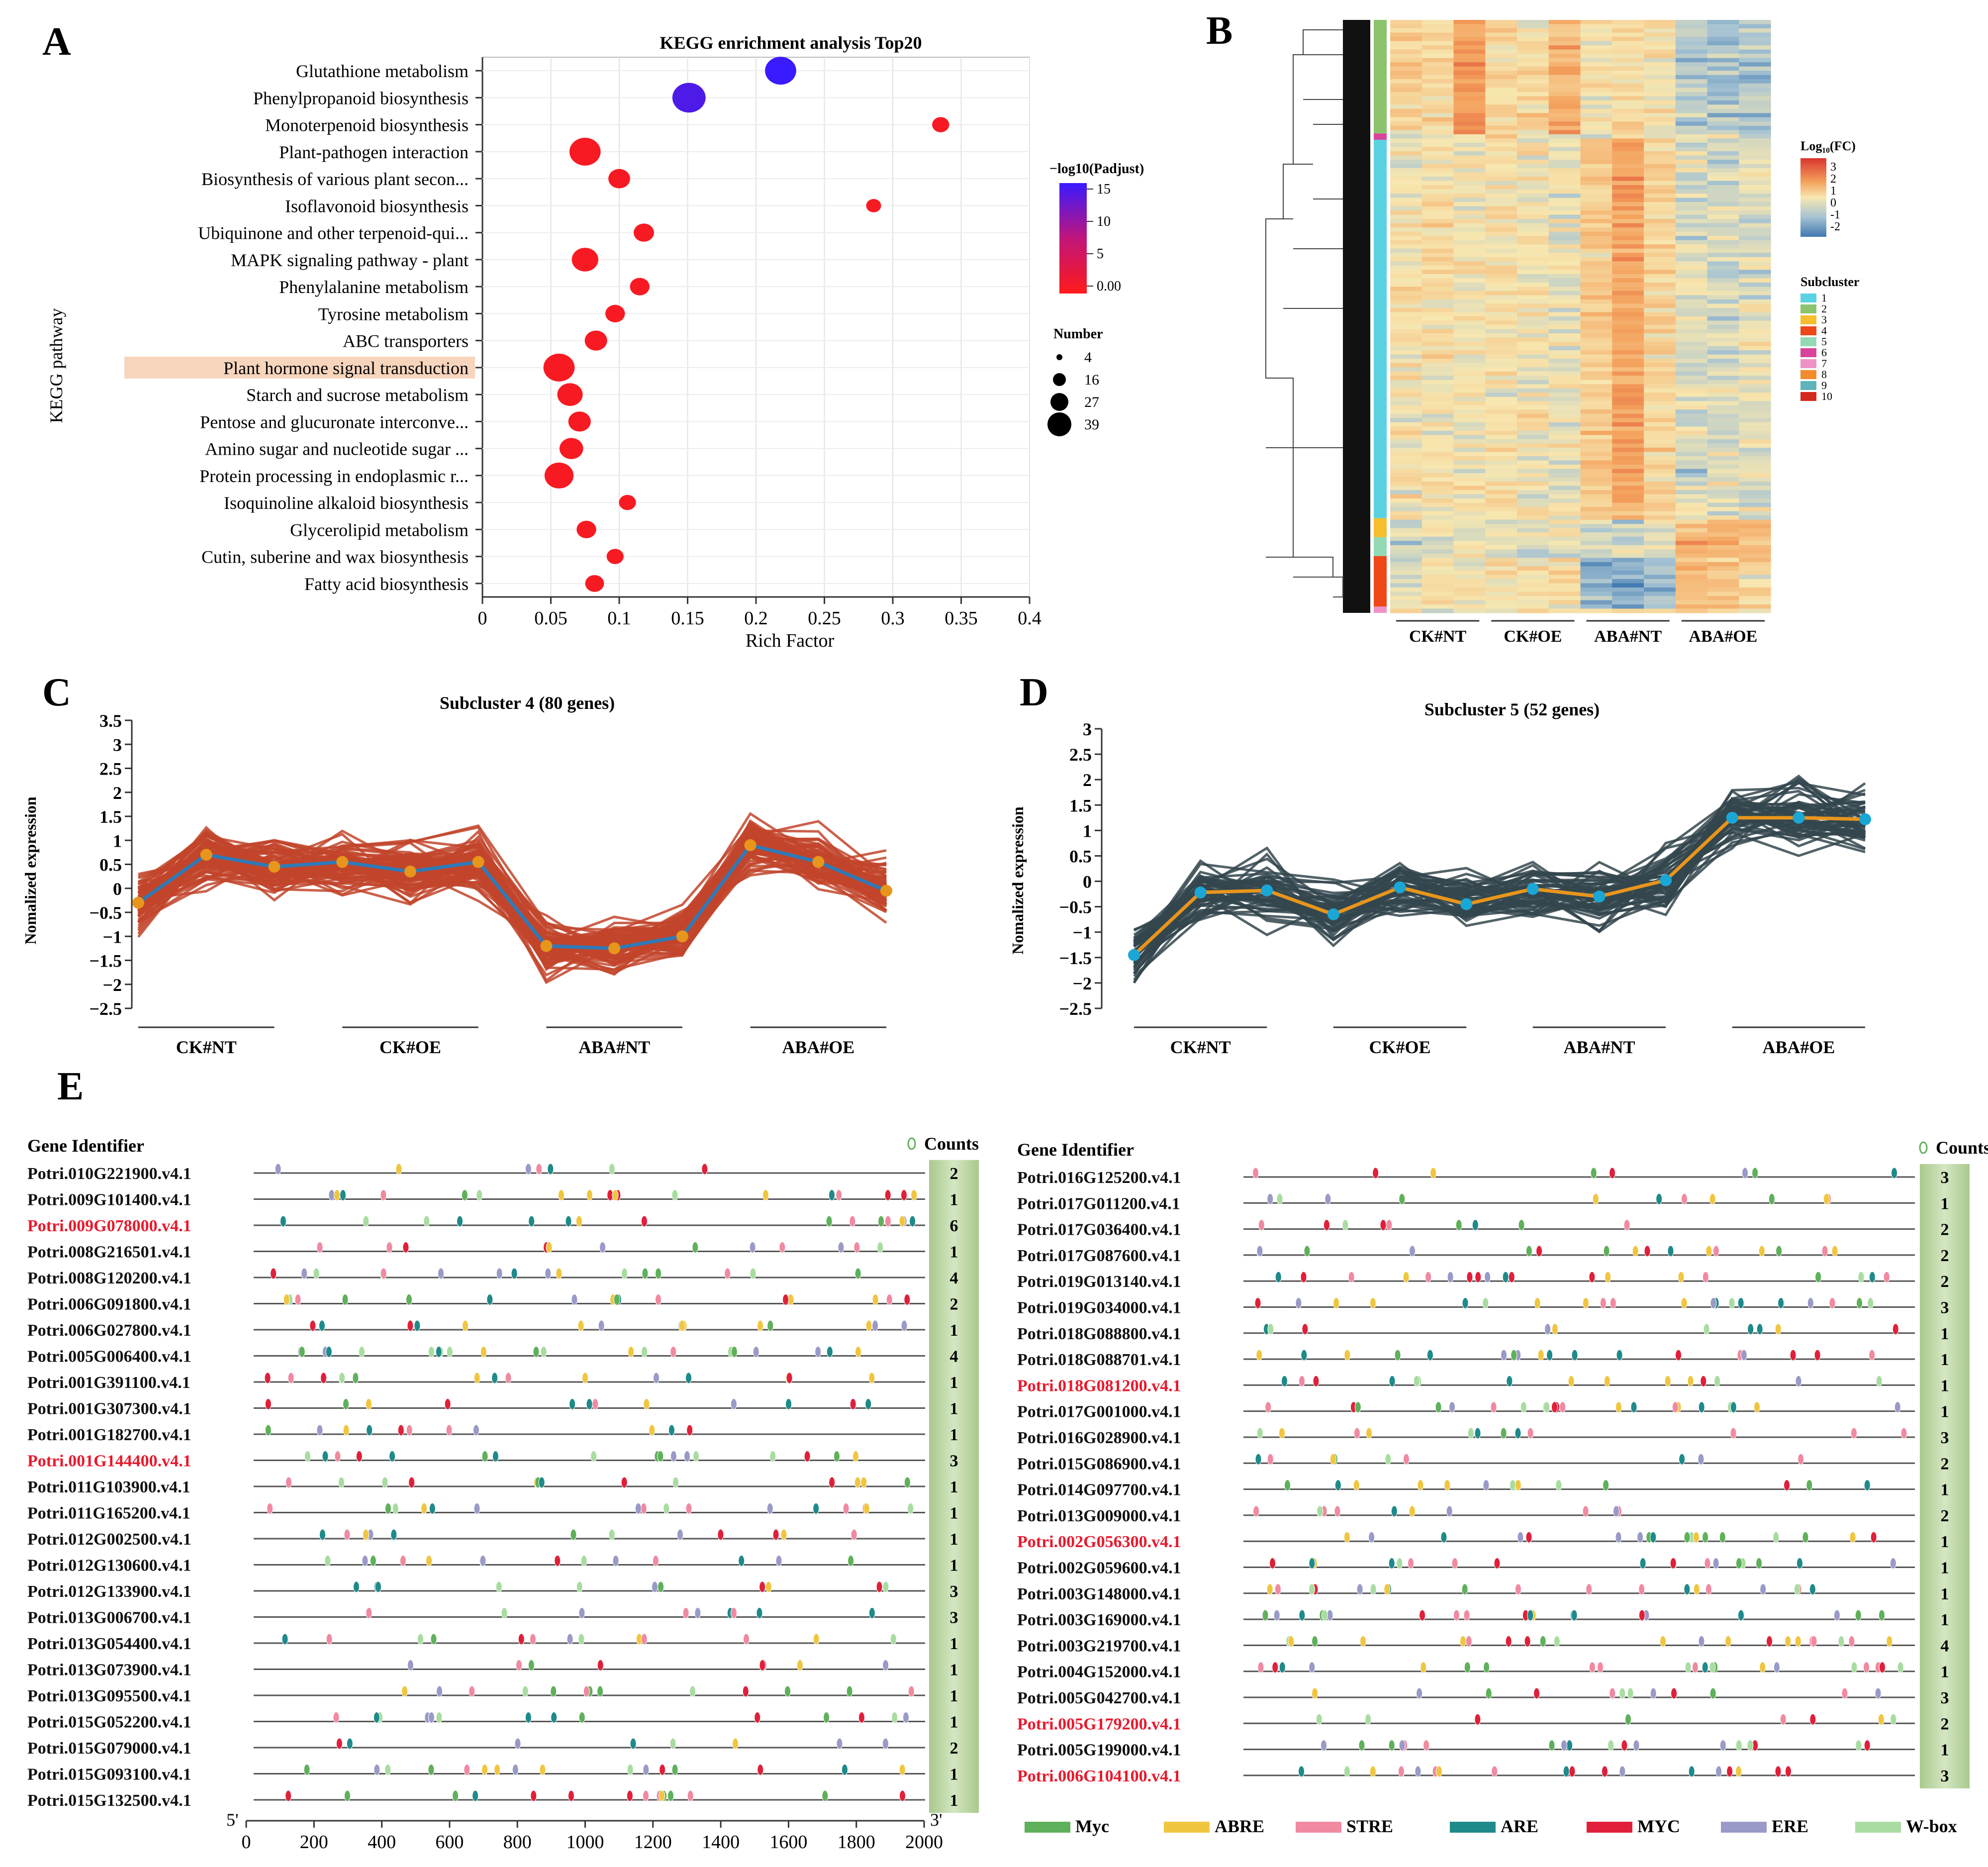  I want to click on chart-b-cluster-band, so click(1380, 328).